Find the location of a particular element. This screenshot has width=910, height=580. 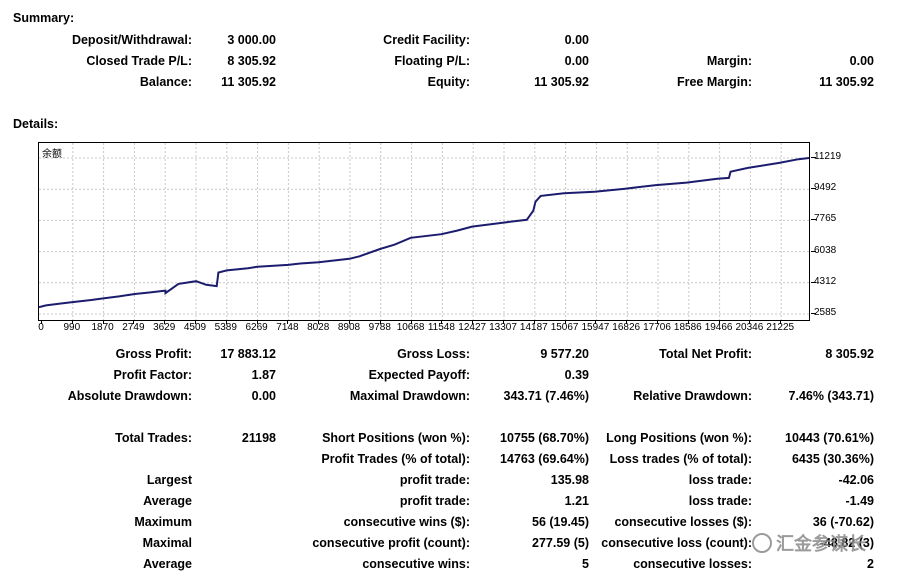

total-net-profit-value: 8 305.92 is located at coordinates (849, 354).